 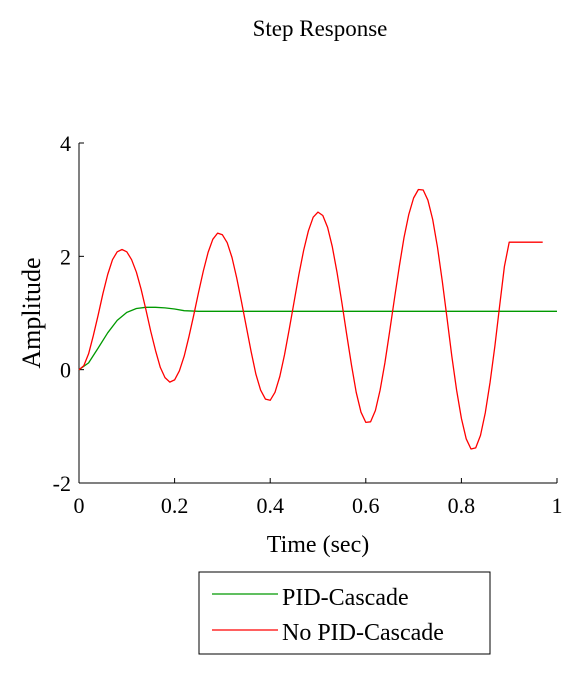 What do you see at coordinates (65, 143) in the screenshot?
I see `y-tick-label: 4` at bounding box center [65, 143].